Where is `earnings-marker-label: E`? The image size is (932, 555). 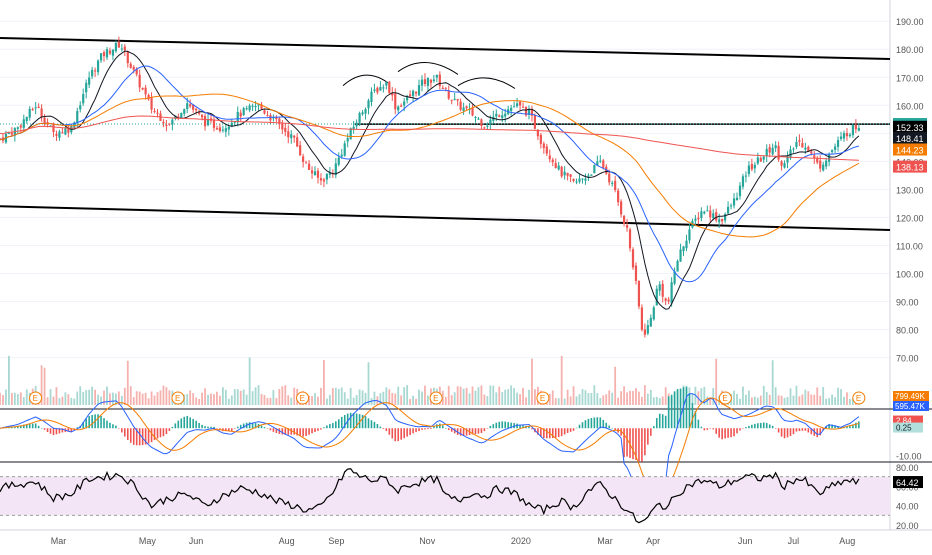
earnings-marker-label: E is located at coordinates (302, 398).